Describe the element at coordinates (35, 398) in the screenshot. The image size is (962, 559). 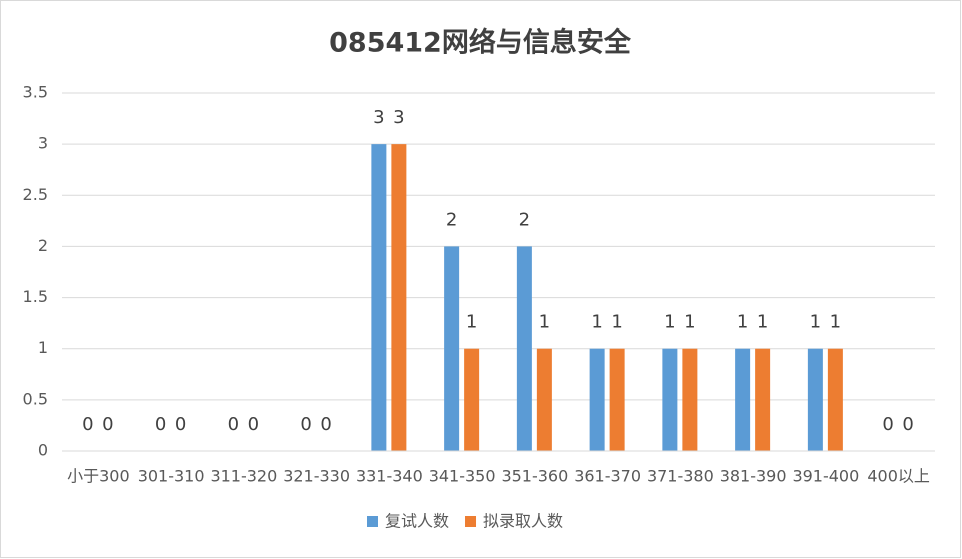
I see `y-tick-label: 0.5` at that location.